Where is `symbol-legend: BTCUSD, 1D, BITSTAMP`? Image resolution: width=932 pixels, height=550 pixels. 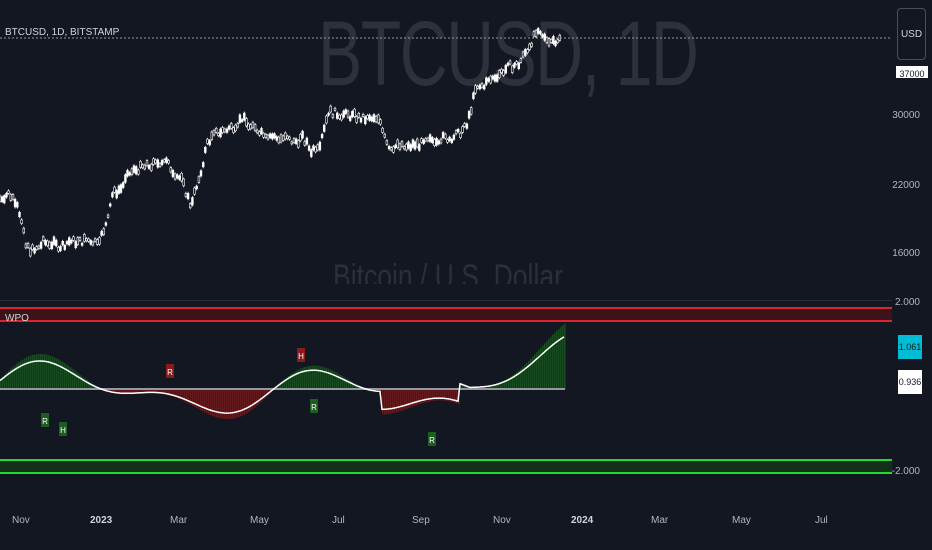
symbol-legend: BTCUSD, 1D, BITSTAMP is located at coordinates (62, 32).